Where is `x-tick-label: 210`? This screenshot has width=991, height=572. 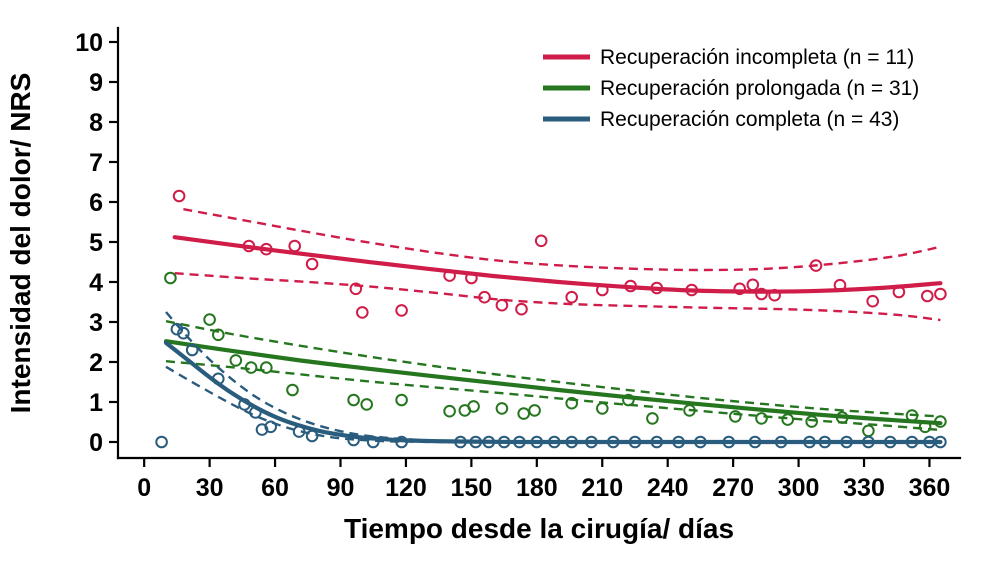 x-tick-label: 210 is located at coordinates (602, 488).